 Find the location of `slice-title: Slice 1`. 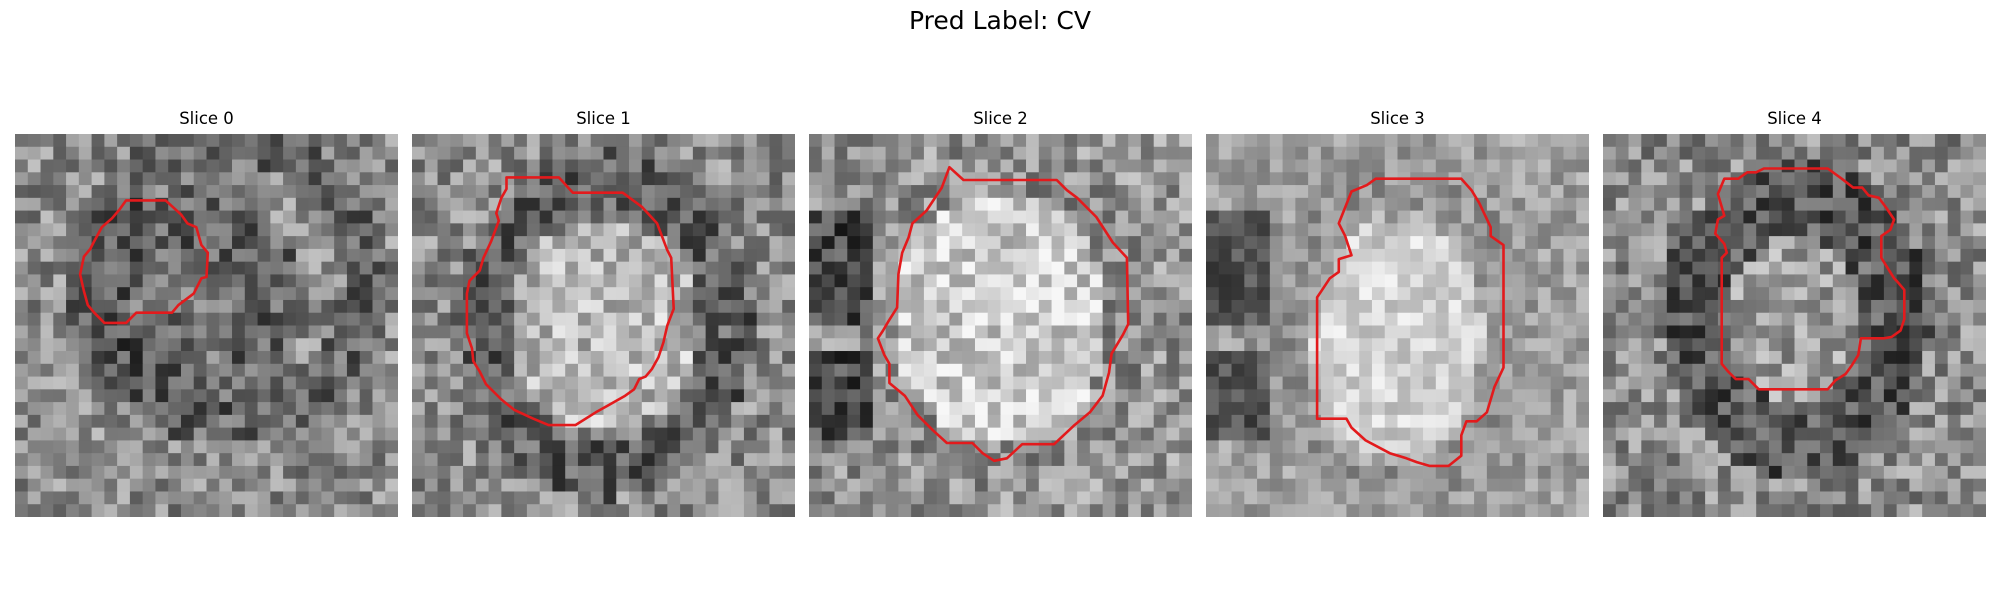

slice-title: Slice 1 is located at coordinates (603, 118).